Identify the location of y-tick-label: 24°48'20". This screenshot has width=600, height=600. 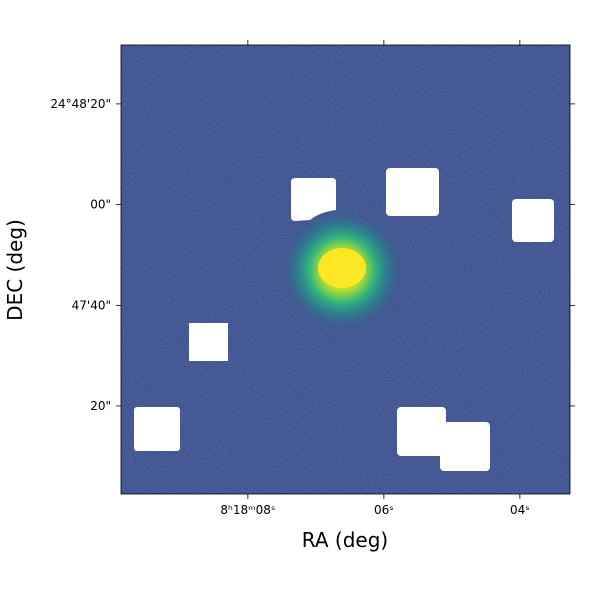
(80, 104).